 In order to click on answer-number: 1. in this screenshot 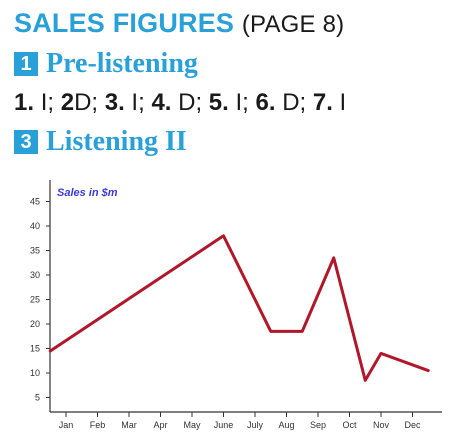, I will do `click(24, 102)`.